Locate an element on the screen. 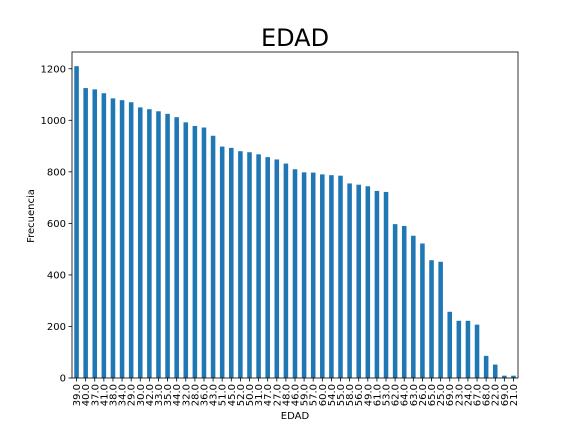  y-tick-label: 400 is located at coordinates (56, 275).